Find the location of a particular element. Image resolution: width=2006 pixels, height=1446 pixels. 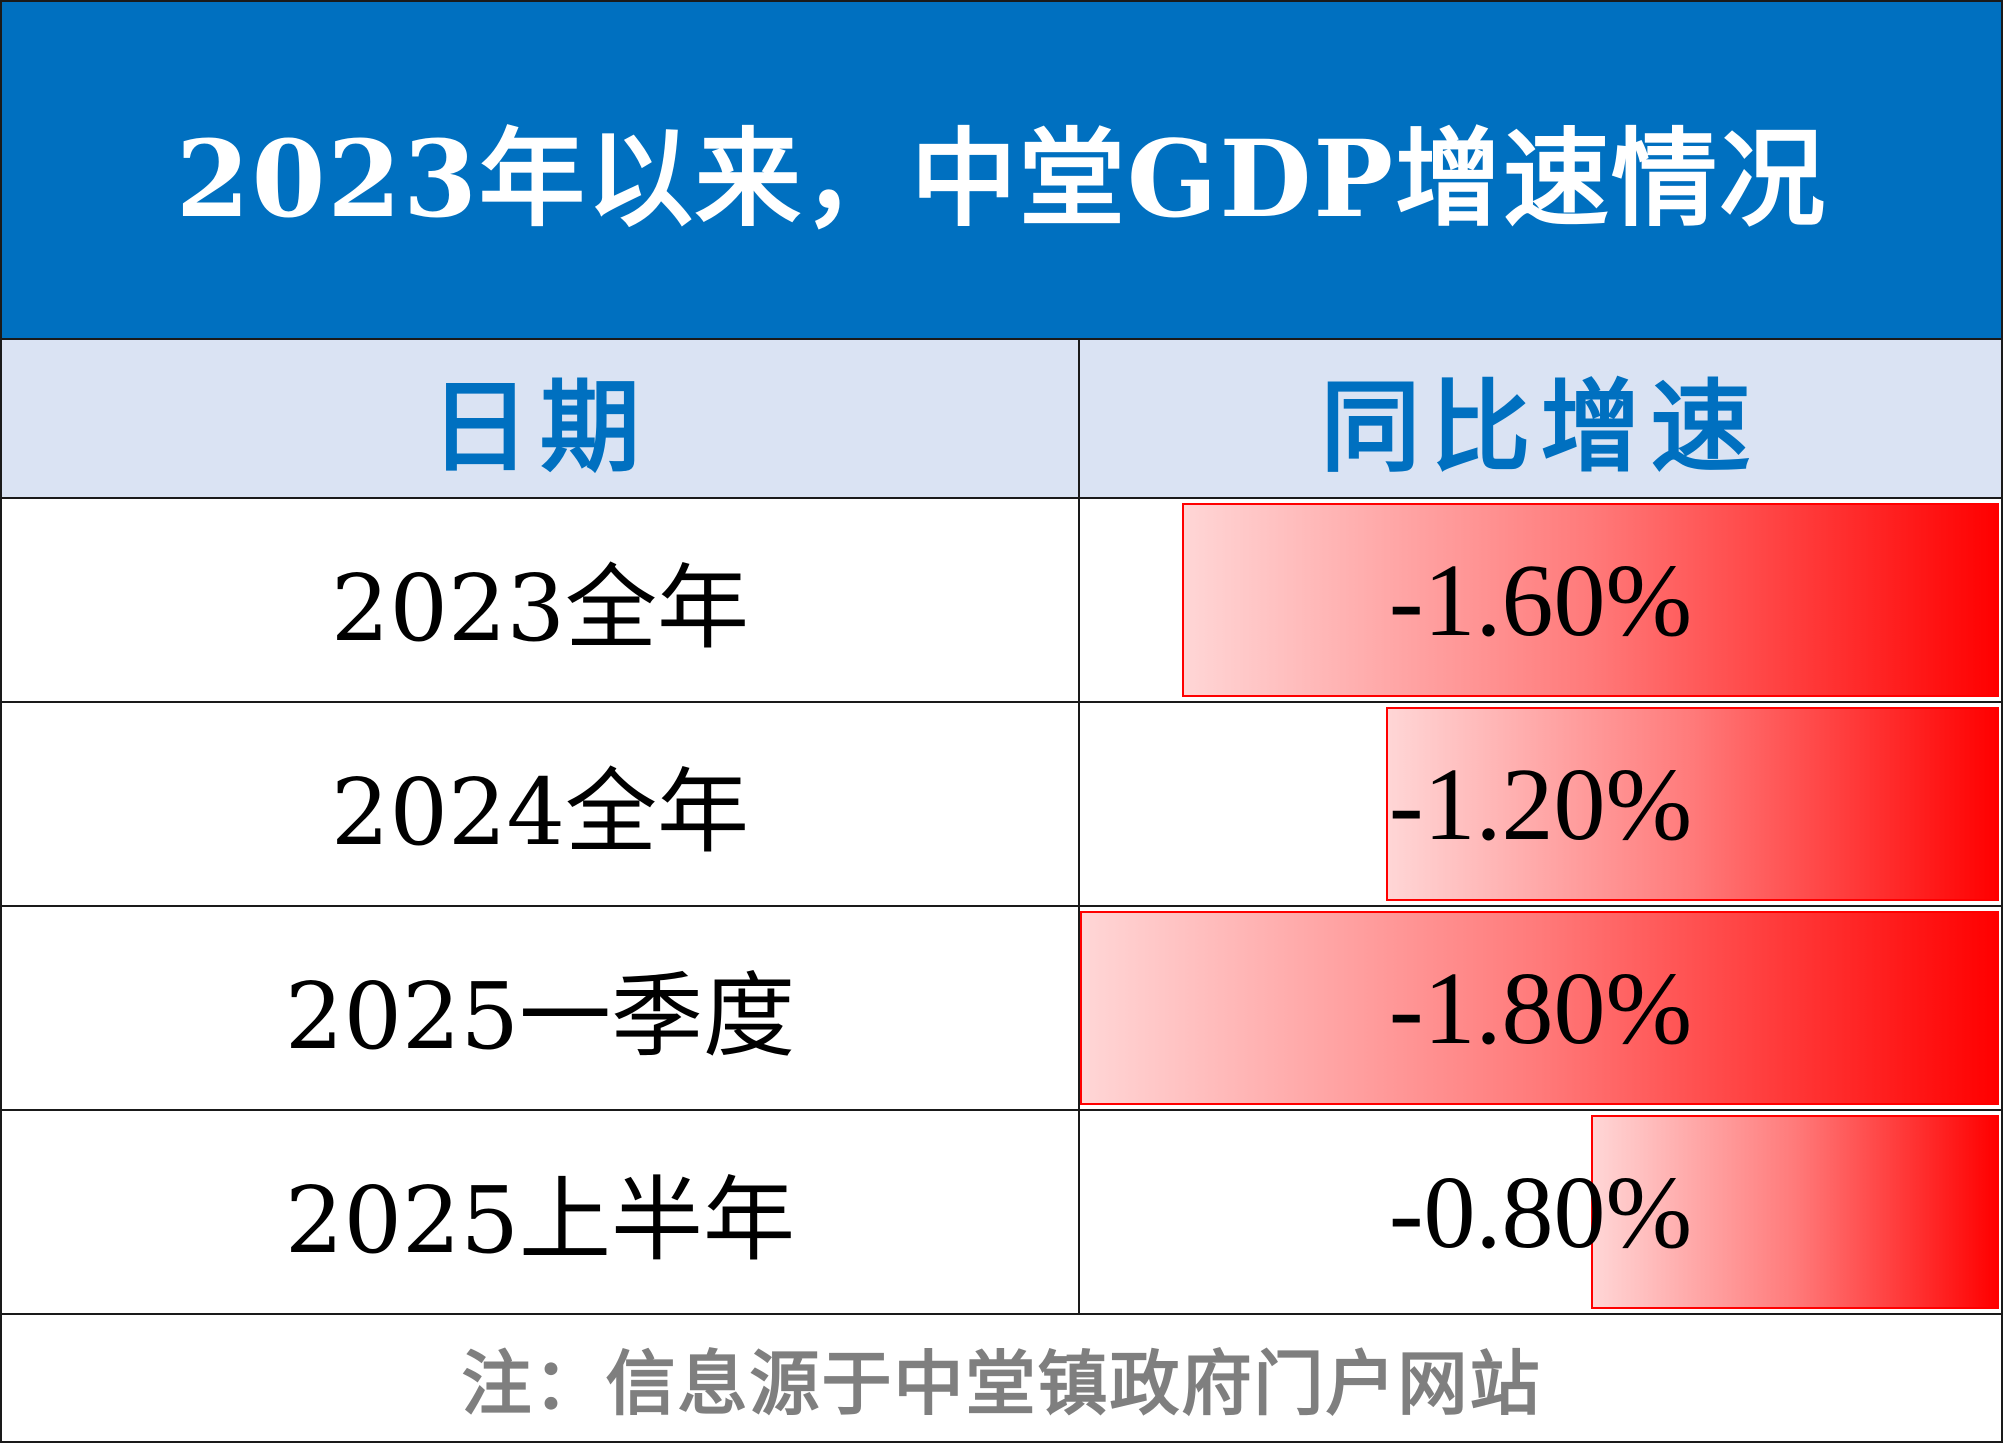

header-cell-growth: 同比增速 is located at coordinates (1540, 418).